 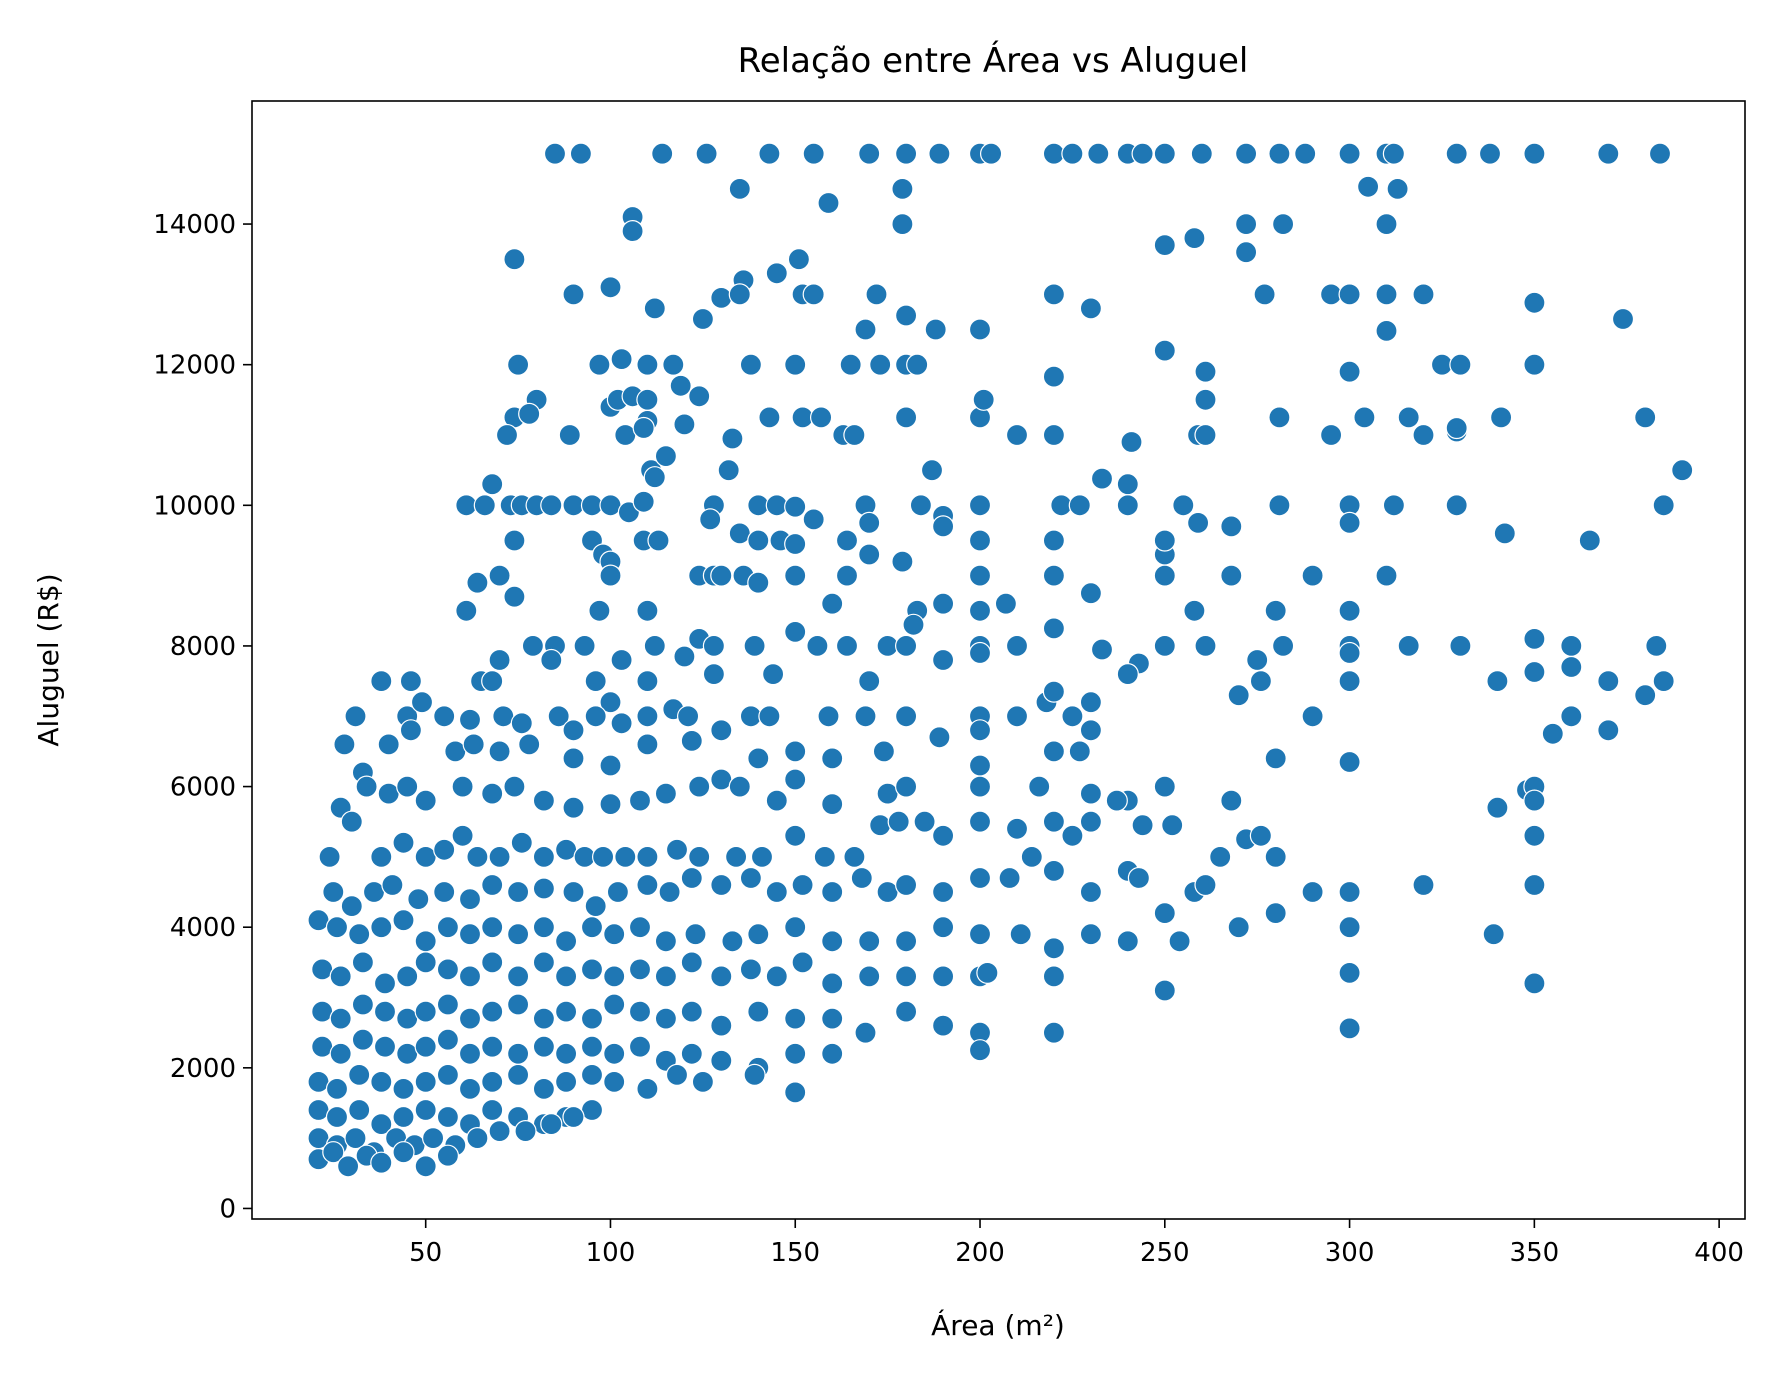 I want to click on y-tick-label: 4000, so click(x=203, y=928).